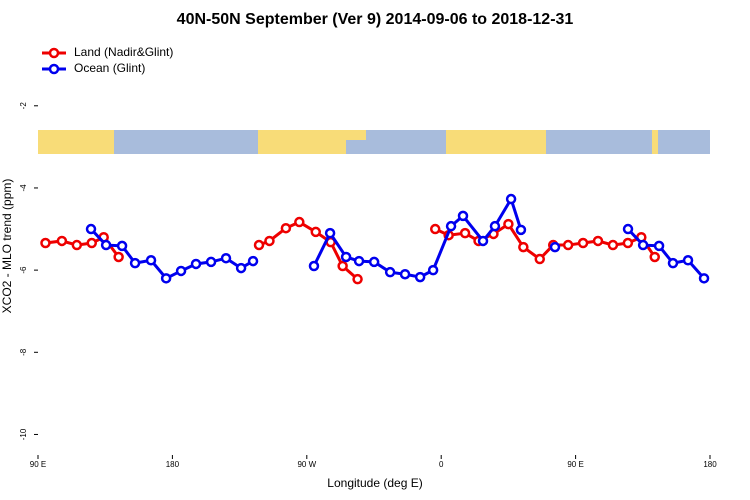  I want to click on x-axis-label: Longitude (deg E), so click(374, 483).